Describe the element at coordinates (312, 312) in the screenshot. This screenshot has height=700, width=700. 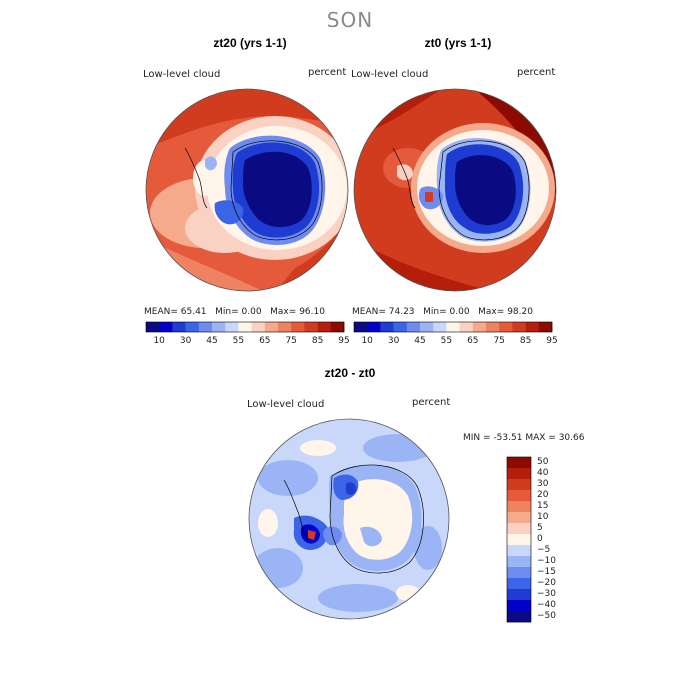
I see `panel-1-max-value: 96.10` at that location.